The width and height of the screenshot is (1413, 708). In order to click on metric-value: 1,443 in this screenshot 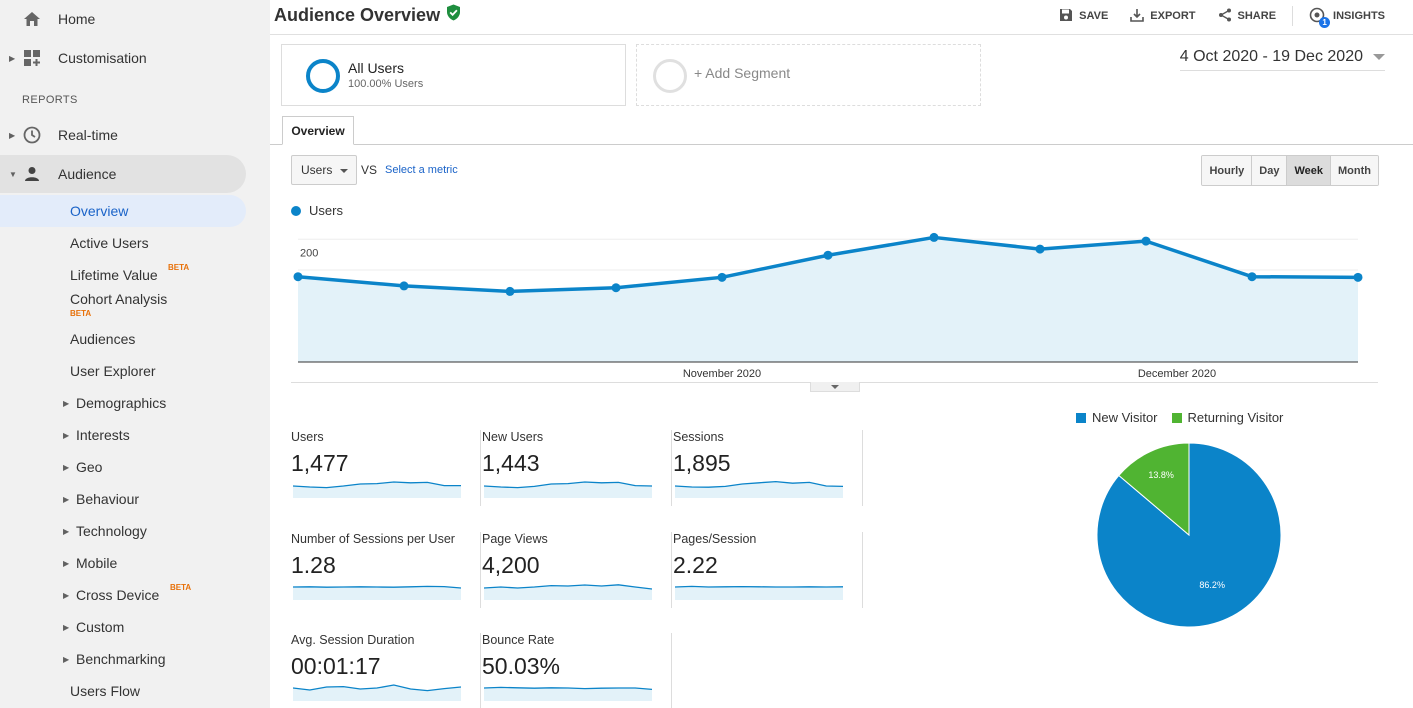, I will do `click(511, 463)`.